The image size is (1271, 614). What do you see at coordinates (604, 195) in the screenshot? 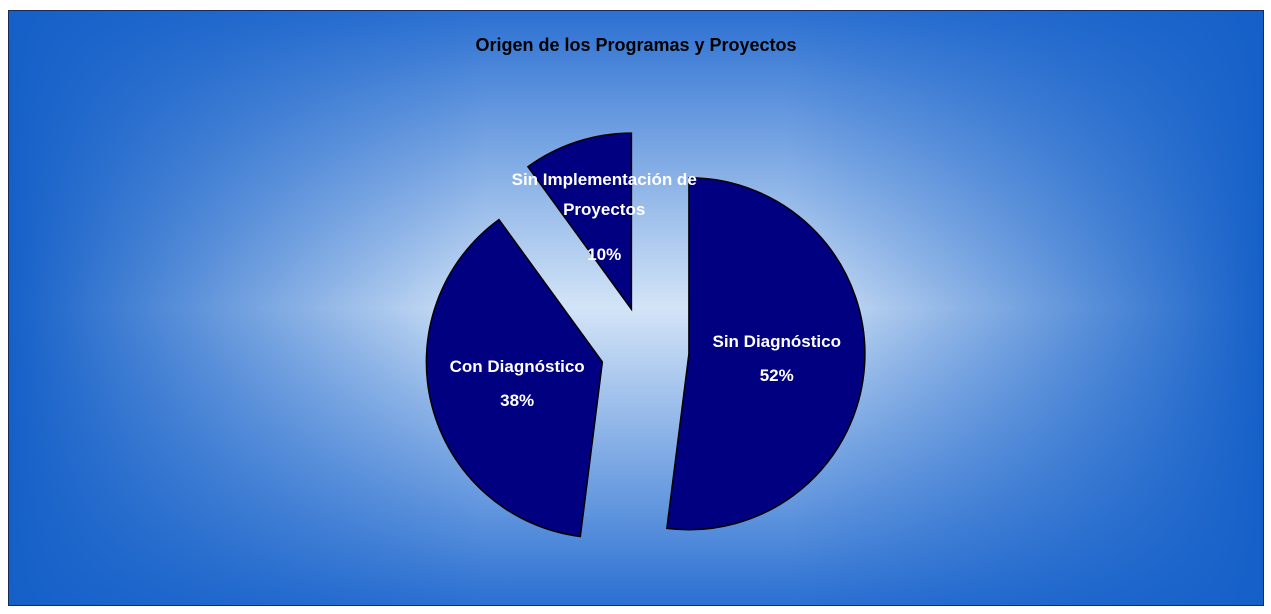
I see `slice-label: Sin Implementación de Proyectos` at bounding box center [604, 195].